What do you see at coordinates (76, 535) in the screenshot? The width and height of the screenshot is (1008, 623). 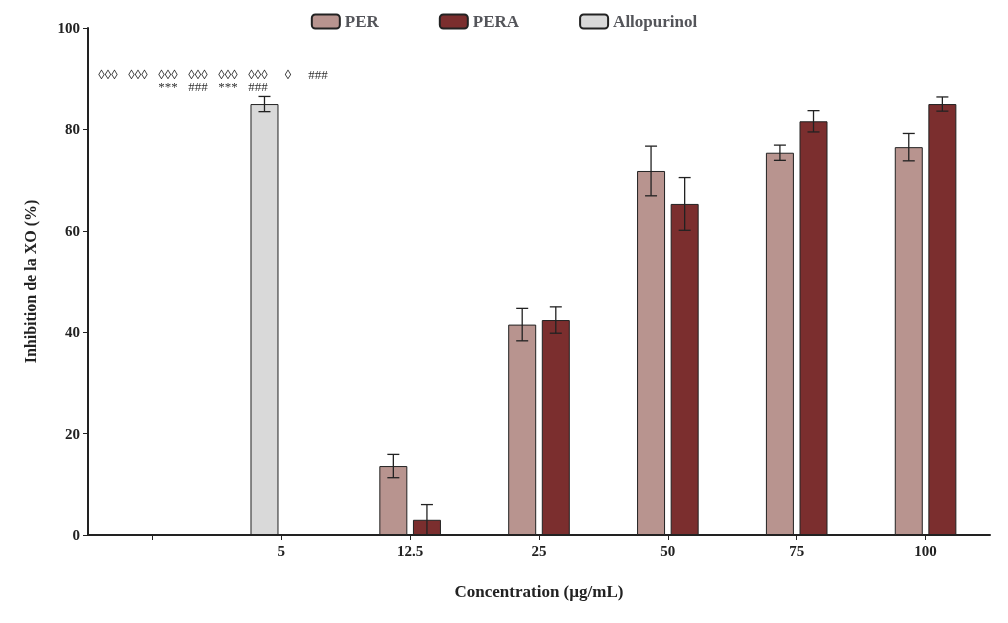 I see `y-tick-label: 0` at bounding box center [76, 535].